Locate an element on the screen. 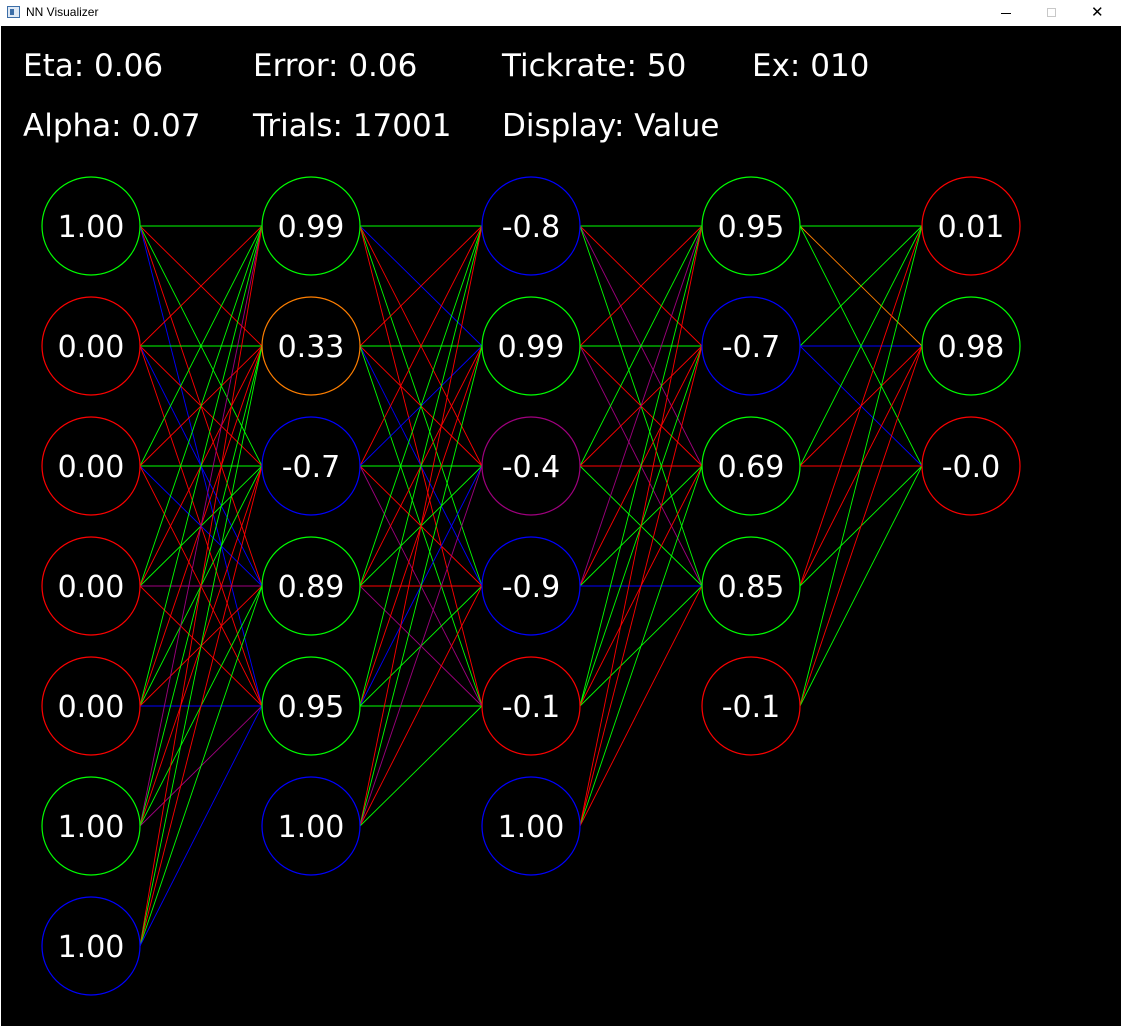 The width and height of the screenshot is (1122, 1027). neuron-value-l4-n0: 0.01 is located at coordinates (971, 227).